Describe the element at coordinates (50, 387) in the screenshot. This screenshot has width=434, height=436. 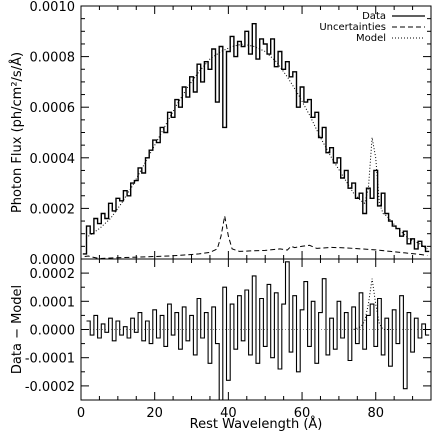
I see `y-tick-label: -0.0002` at that location.